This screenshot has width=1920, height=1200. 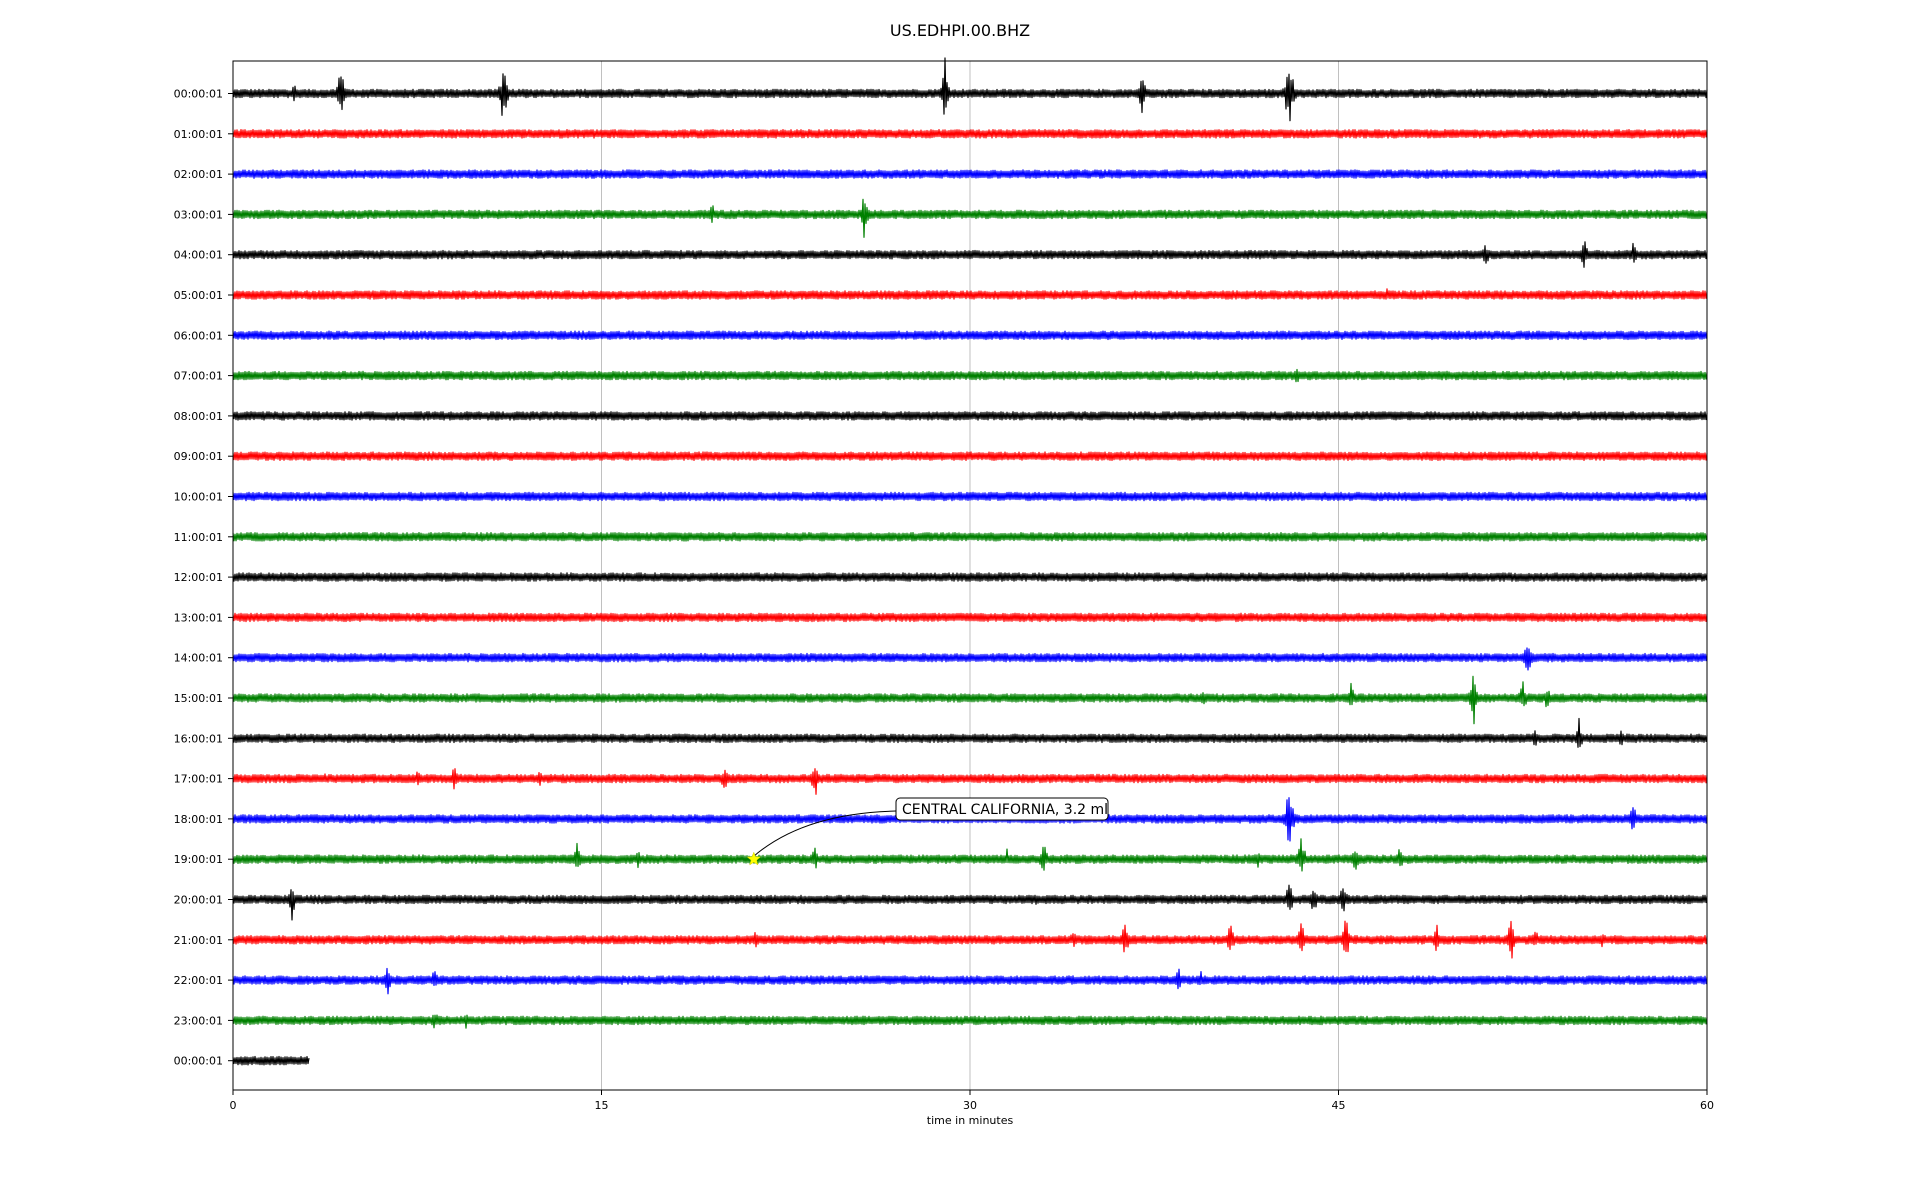 I want to click on annotation-box, so click(x=1002, y=809).